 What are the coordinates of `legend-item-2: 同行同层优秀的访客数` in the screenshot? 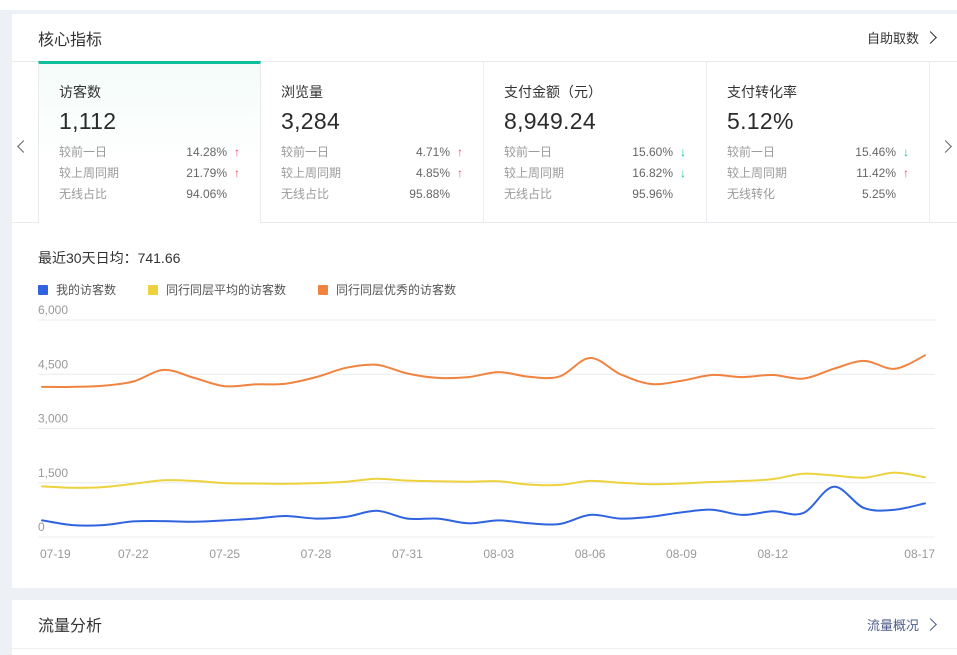 It's located at (387, 289).